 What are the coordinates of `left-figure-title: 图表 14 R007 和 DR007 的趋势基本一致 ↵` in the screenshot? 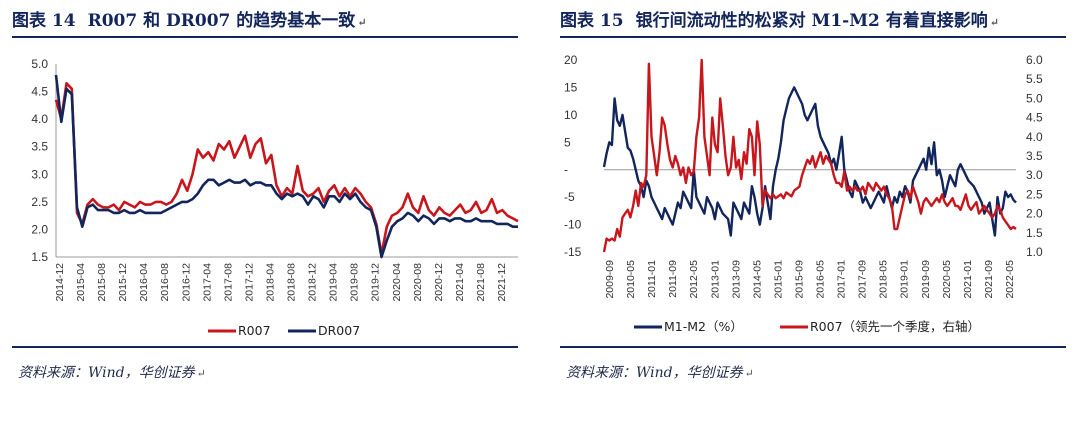 It's located at (189, 18).